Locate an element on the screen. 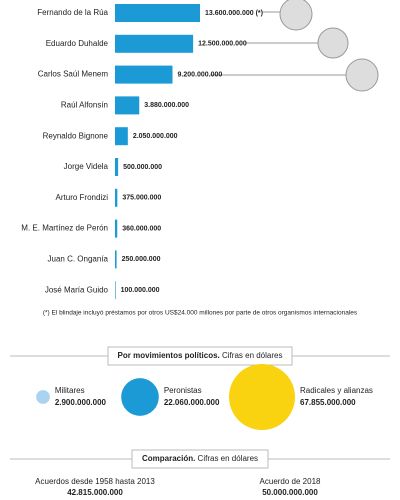 This screenshot has width=400, height=500. bubble-value: 2.900.000.000 is located at coordinates (81, 402).